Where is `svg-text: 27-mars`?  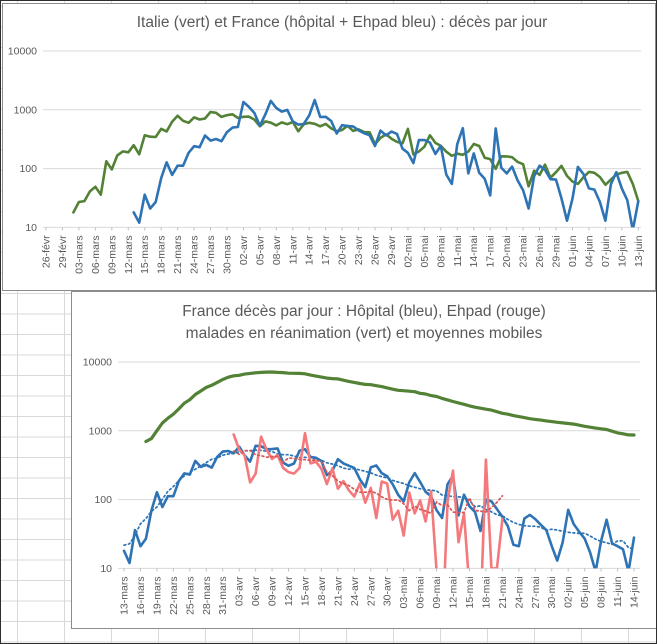
svg-text: 27-mars is located at coordinates (211, 254).